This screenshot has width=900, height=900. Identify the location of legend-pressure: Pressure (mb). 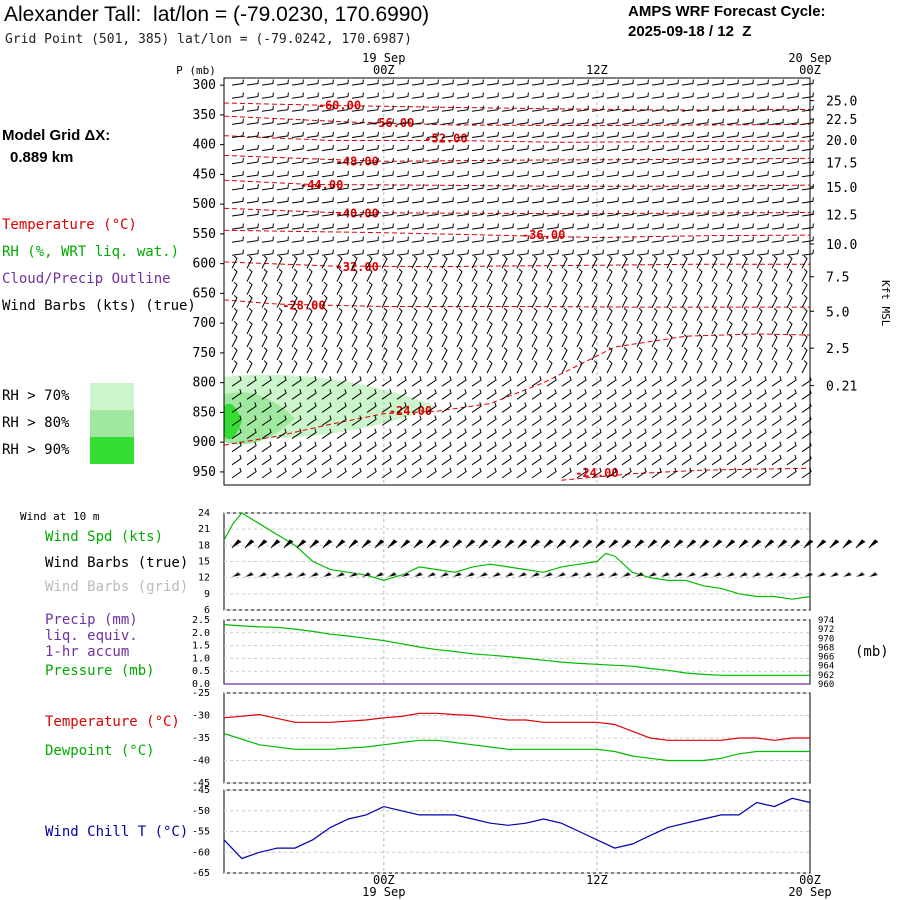
(100, 671).